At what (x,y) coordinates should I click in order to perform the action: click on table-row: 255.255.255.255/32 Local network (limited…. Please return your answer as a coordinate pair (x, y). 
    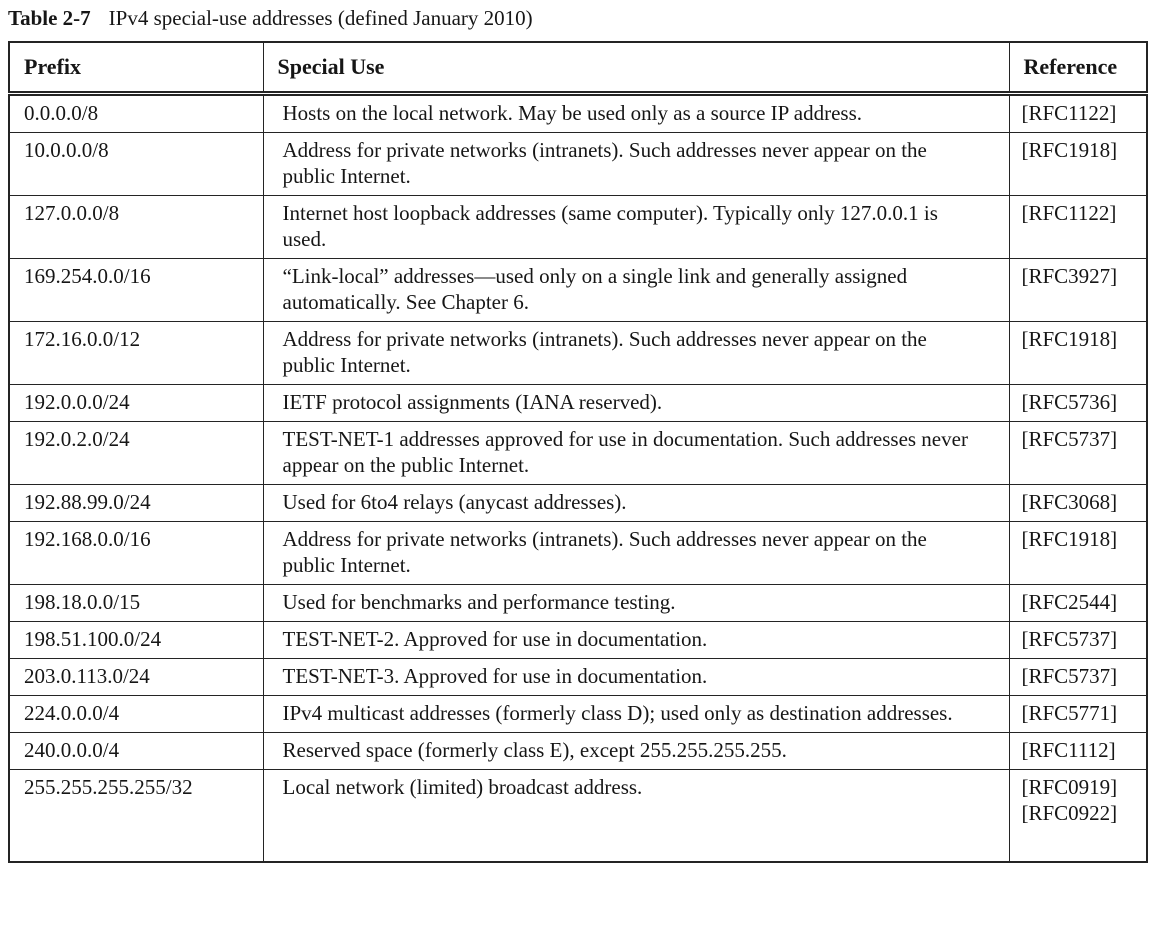
    Looking at the image, I should click on (578, 815).